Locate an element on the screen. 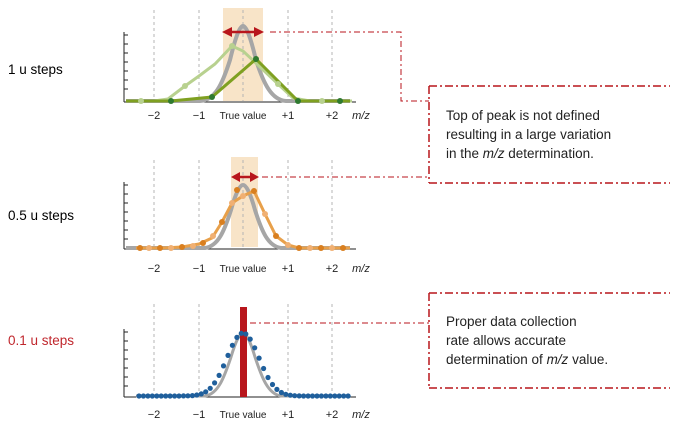 The image size is (674, 421). callout-top-line-3: in the m/z determination. is located at coordinates (520, 153).